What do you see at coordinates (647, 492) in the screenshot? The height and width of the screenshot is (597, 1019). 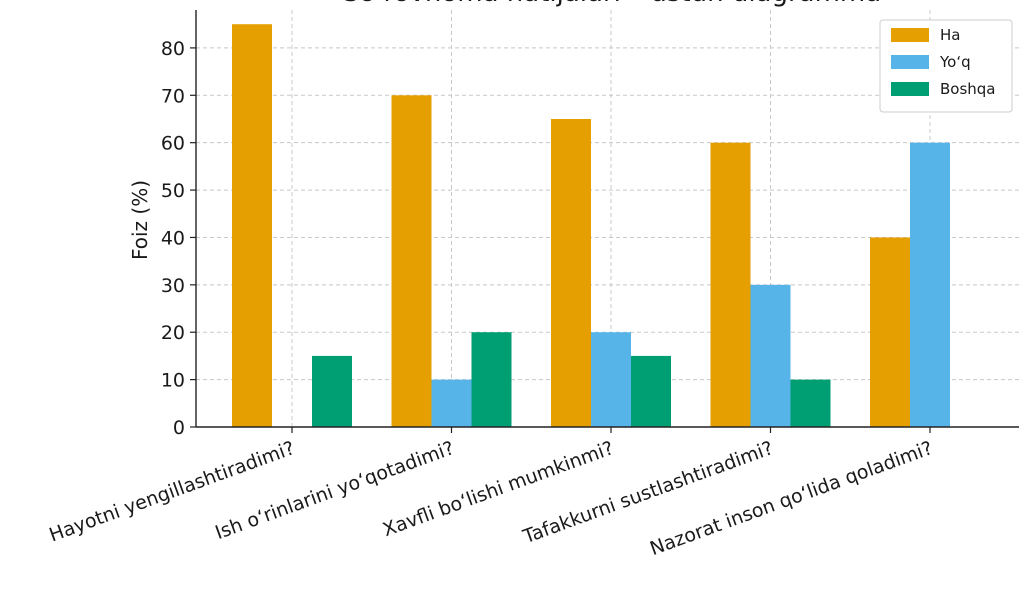 I see `x-tick-label: Tafakkurni sustlashtiradimi?` at bounding box center [647, 492].